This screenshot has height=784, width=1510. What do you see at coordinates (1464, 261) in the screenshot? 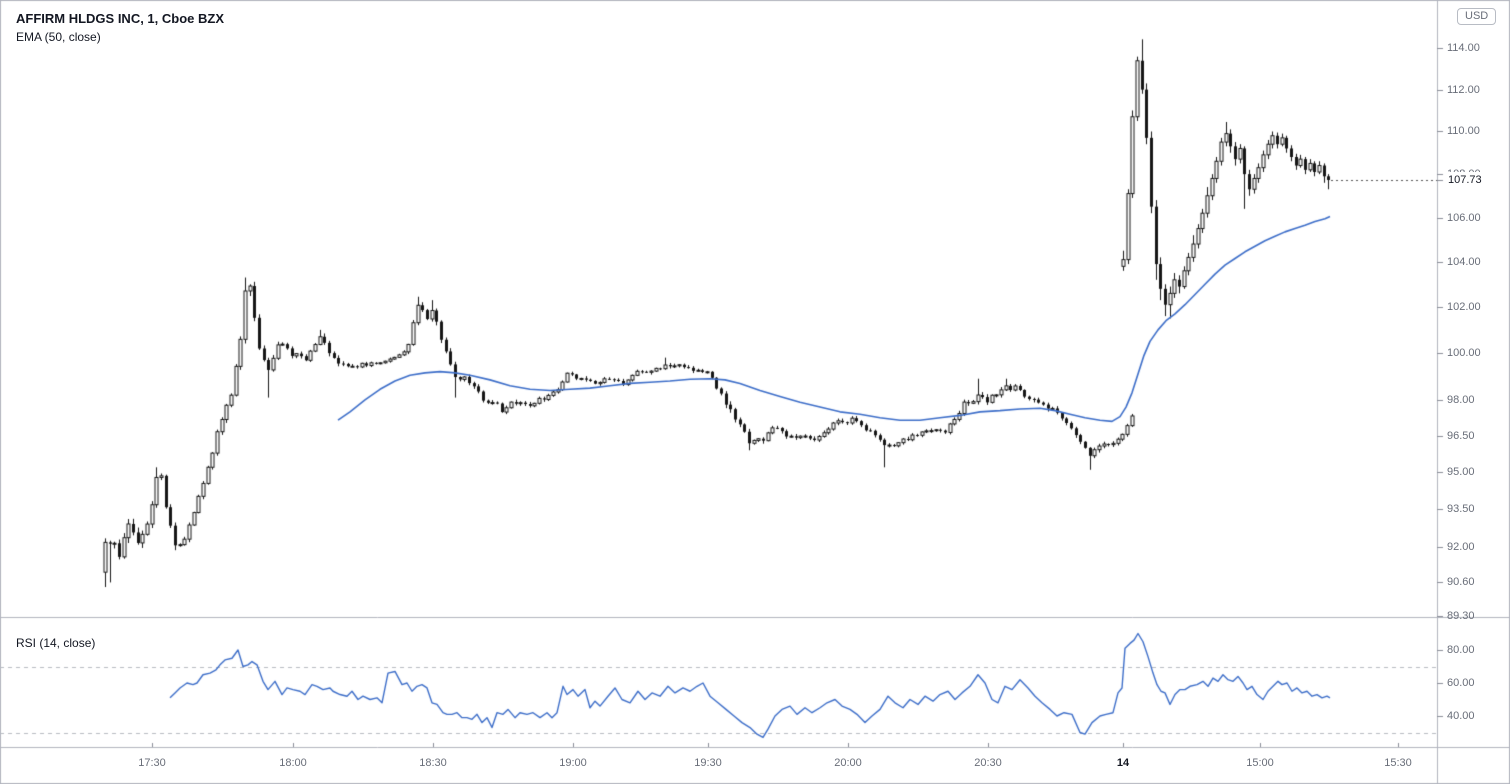
I see `price-axis-label: 104.00` at bounding box center [1464, 261].